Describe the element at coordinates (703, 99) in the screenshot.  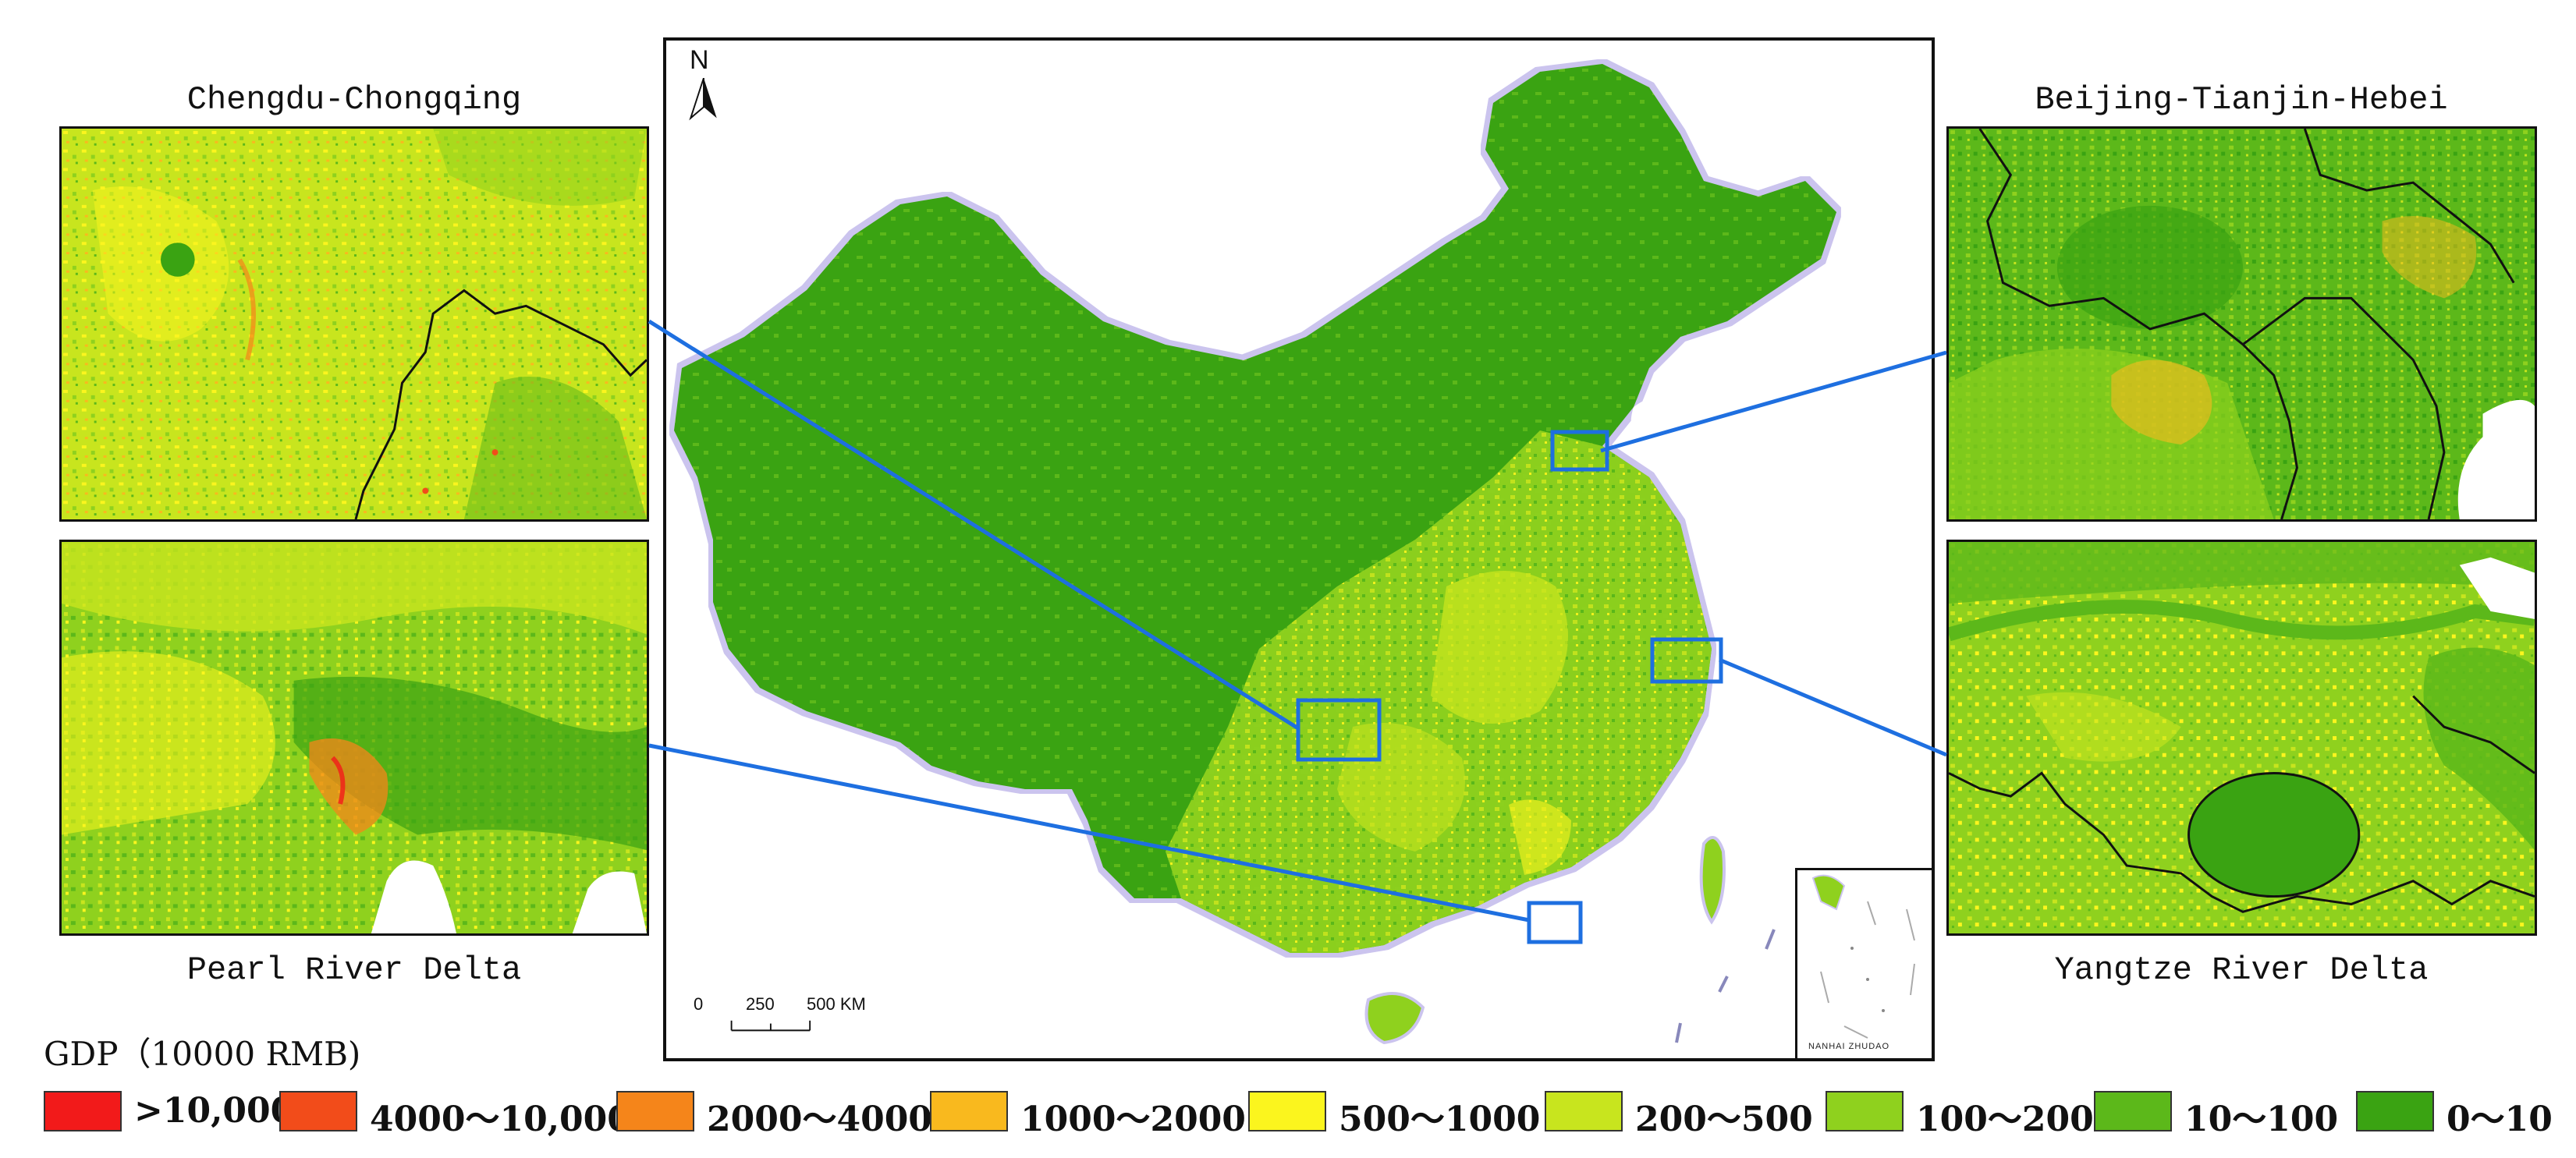
I see `north-arrow-icon` at that location.